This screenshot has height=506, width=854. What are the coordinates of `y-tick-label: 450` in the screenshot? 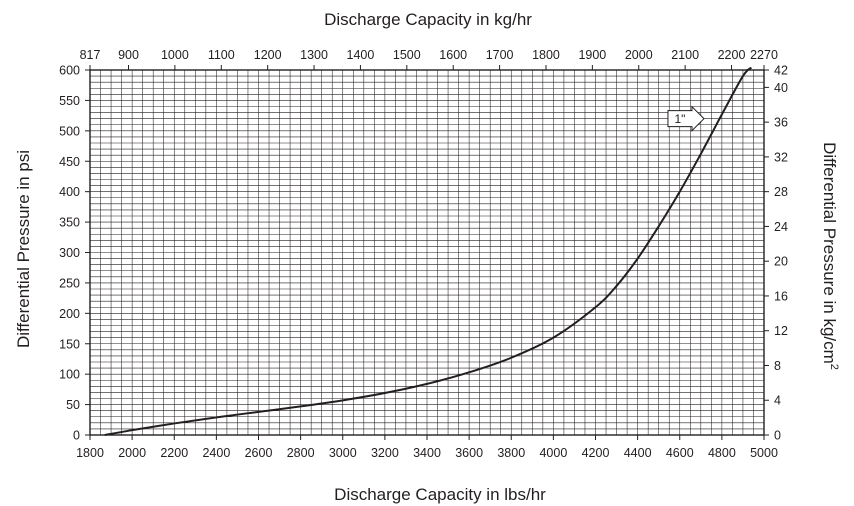 It's located at (69, 162).